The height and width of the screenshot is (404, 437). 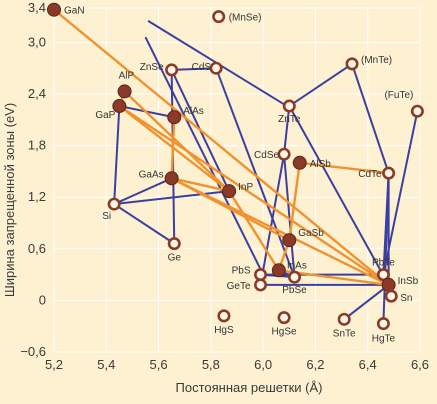 What do you see at coordinates (311, 233) in the screenshot?
I see `point-label: GaSb` at bounding box center [311, 233].